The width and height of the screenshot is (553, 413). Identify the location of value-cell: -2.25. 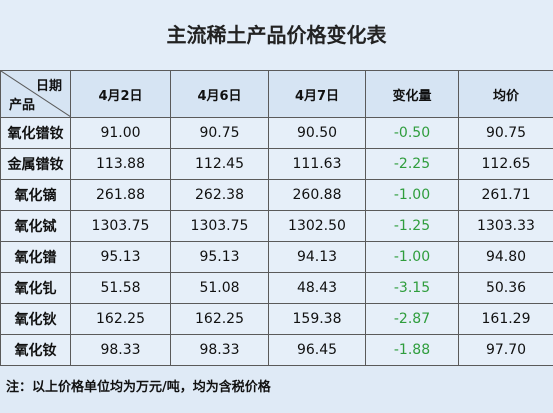
(412, 164).